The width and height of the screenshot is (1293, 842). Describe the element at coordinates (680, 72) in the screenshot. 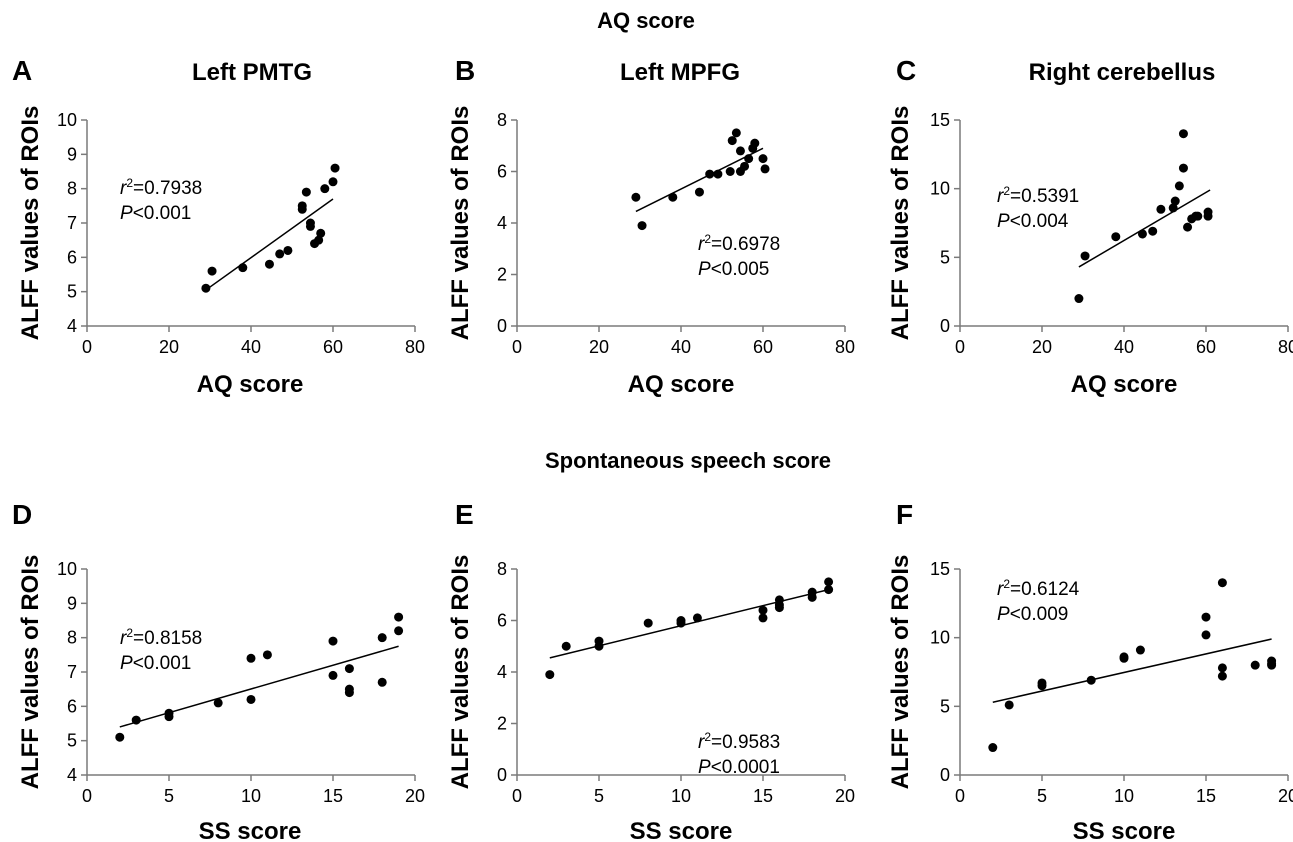

I see `panel-title: Left MPFG` at that location.